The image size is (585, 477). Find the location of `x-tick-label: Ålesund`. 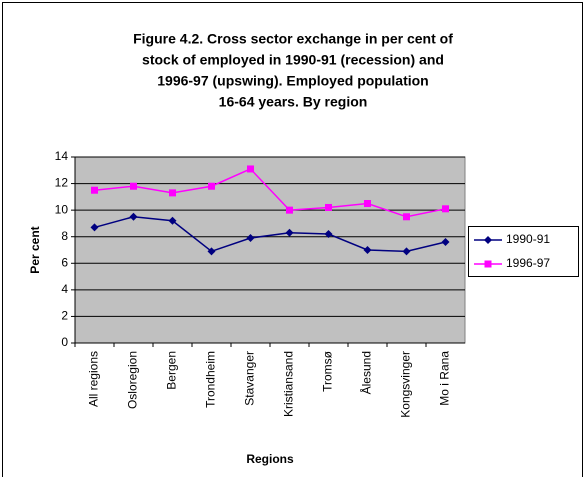

x-tick-label: Ålesund is located at coordinates (366, 372).